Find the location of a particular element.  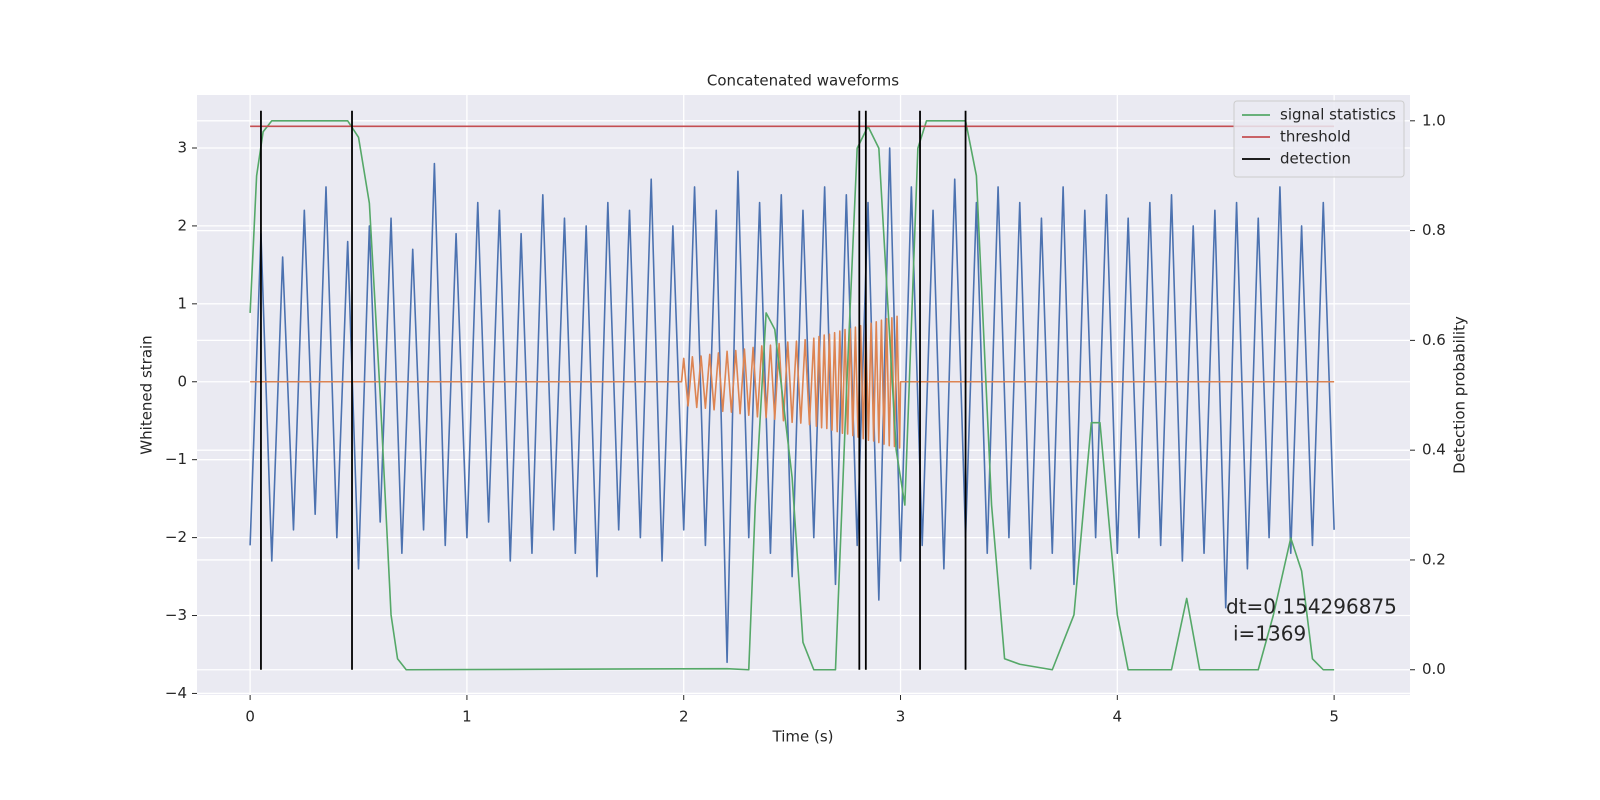

y-tick-label: −1 is located at coordinates (176, 459).